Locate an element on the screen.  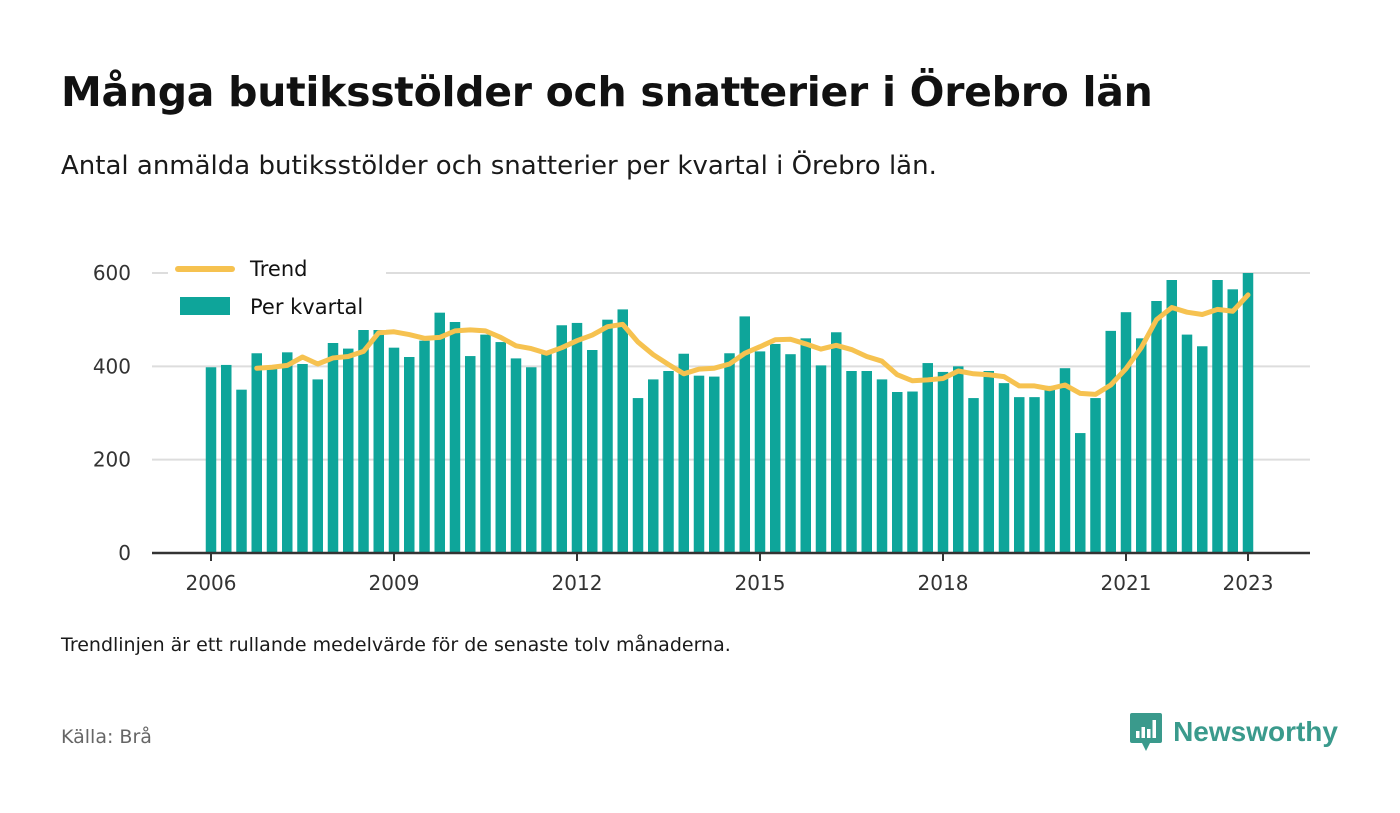
x-tick-label: 2006 is located at coordinates (211, 583).